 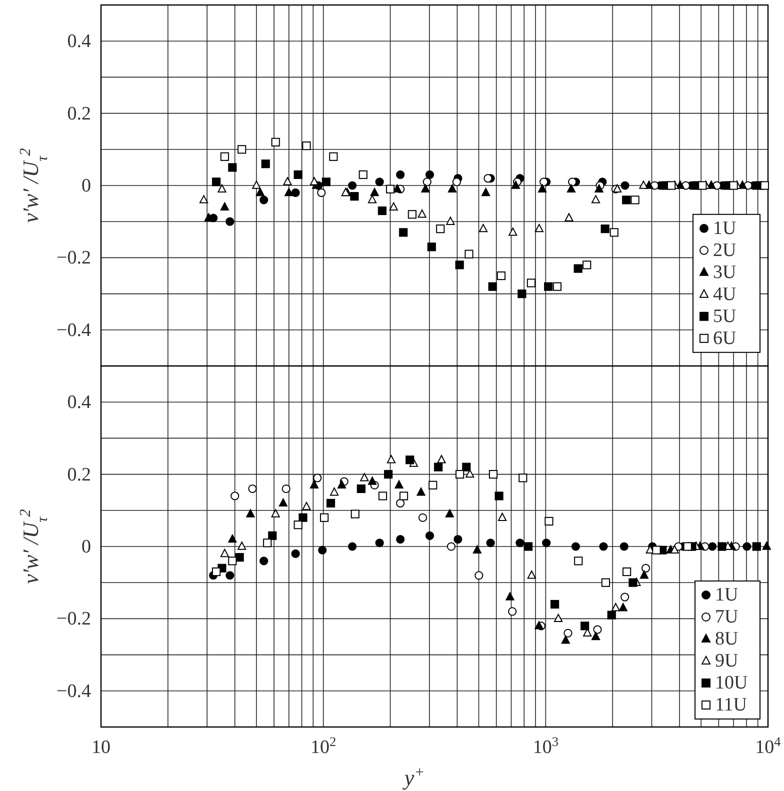 I want to click on legend-label: 9U, so click(x=726, y=661).